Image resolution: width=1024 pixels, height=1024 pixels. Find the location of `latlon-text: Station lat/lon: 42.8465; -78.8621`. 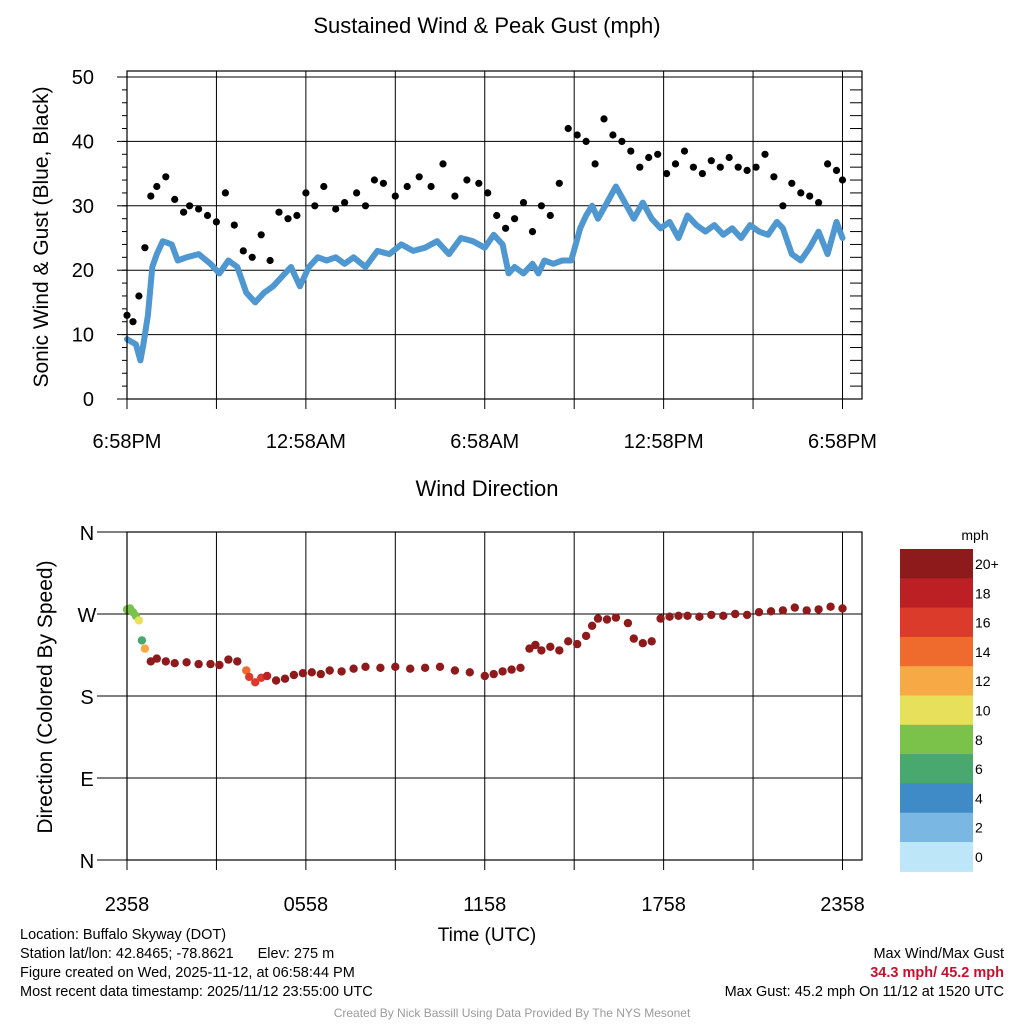

latlon-text: Station lat/lon: 42.8465; -78.8621 is located at coordinates (127, 954).